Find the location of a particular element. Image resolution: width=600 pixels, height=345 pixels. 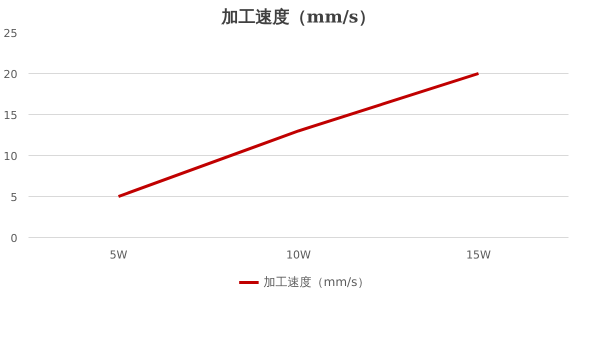

chart-title: 加工速度（mm/s） is located at coordinates (298, 18).